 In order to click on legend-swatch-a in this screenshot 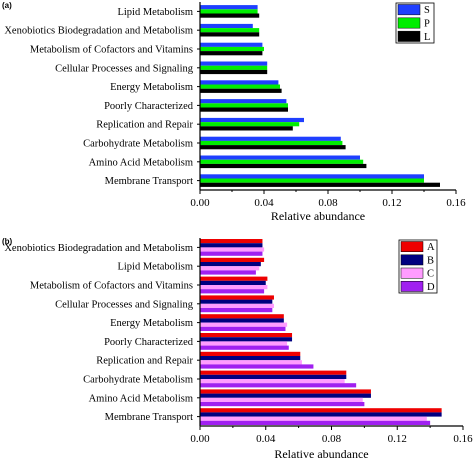, I will do `click(412, 246)`.